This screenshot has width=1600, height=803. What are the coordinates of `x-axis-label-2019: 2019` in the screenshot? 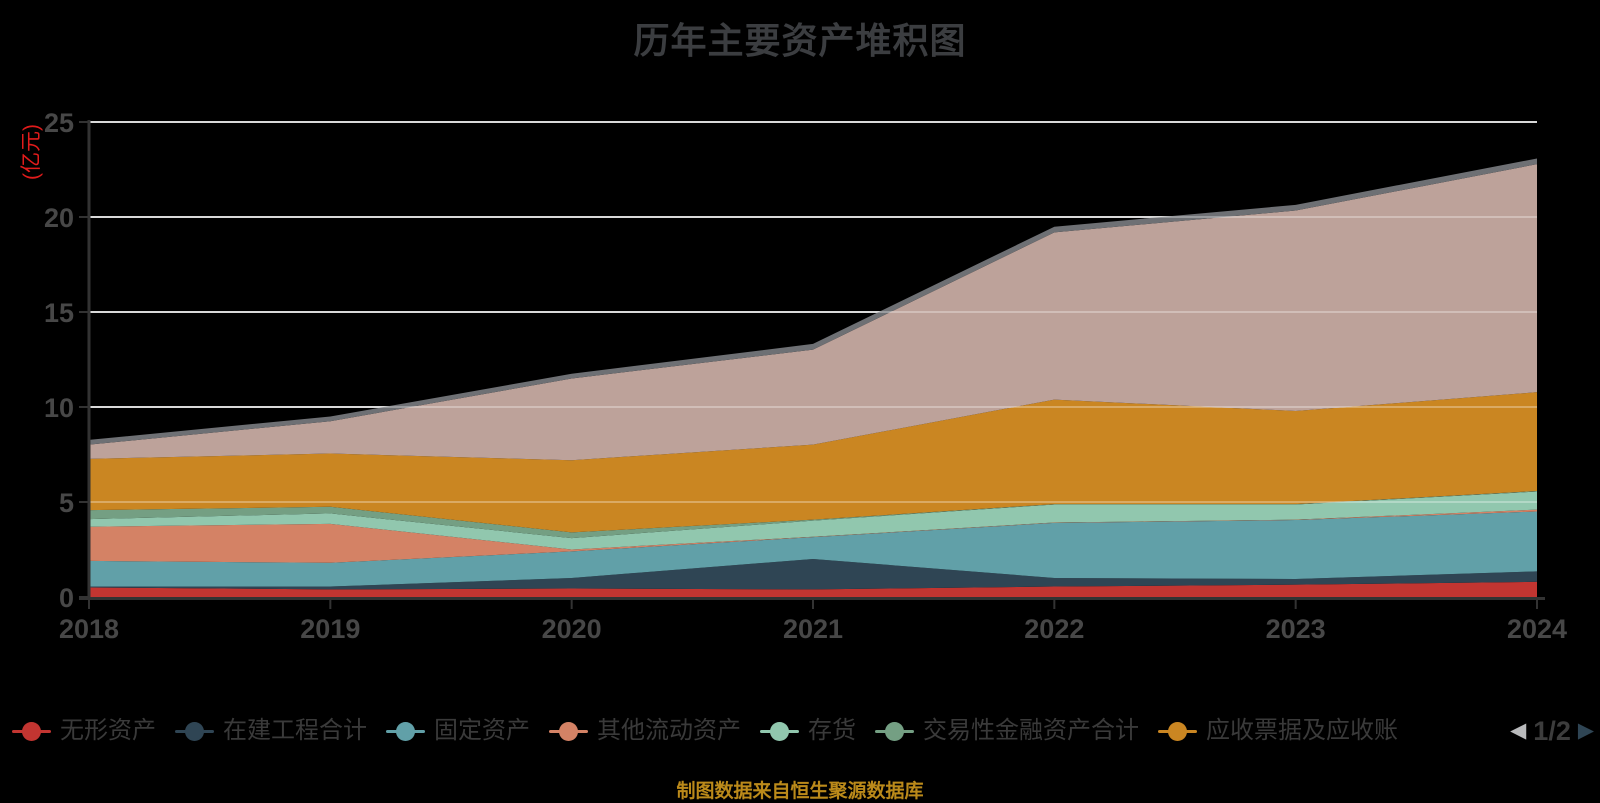 It's located at (330, 629).